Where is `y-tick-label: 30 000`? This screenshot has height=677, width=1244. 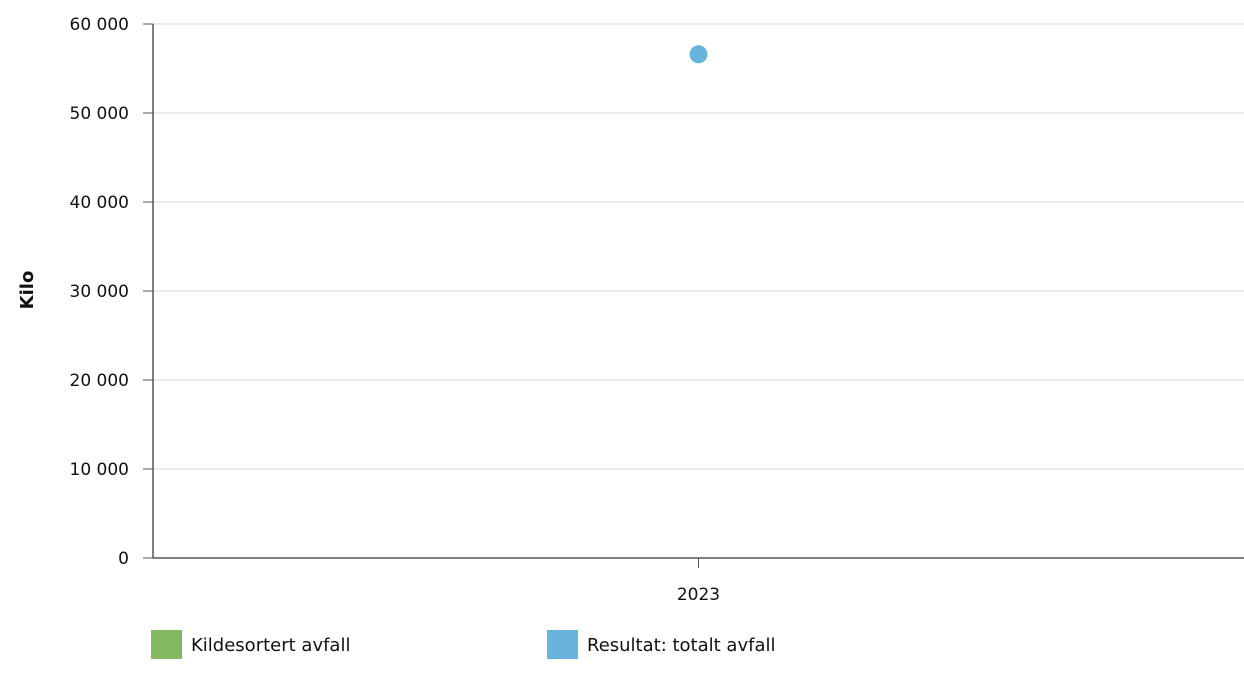
y-tick-label: 30 000 is located at coordinates (99, 292).